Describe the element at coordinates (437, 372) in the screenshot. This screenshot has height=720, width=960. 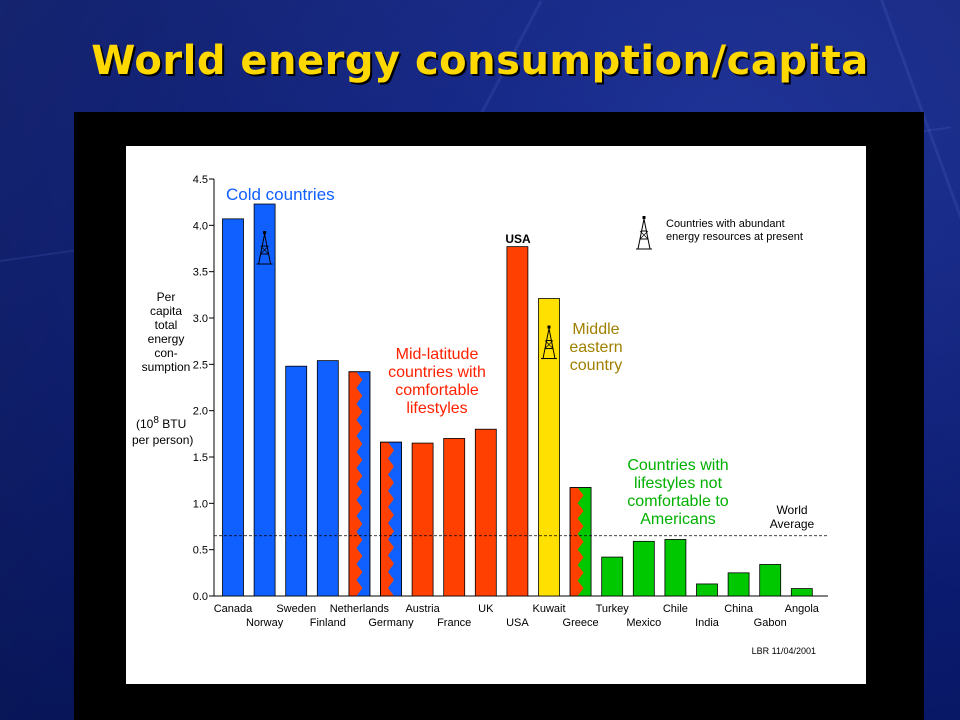
I see `mid-latitude-text: countries with` at that location.